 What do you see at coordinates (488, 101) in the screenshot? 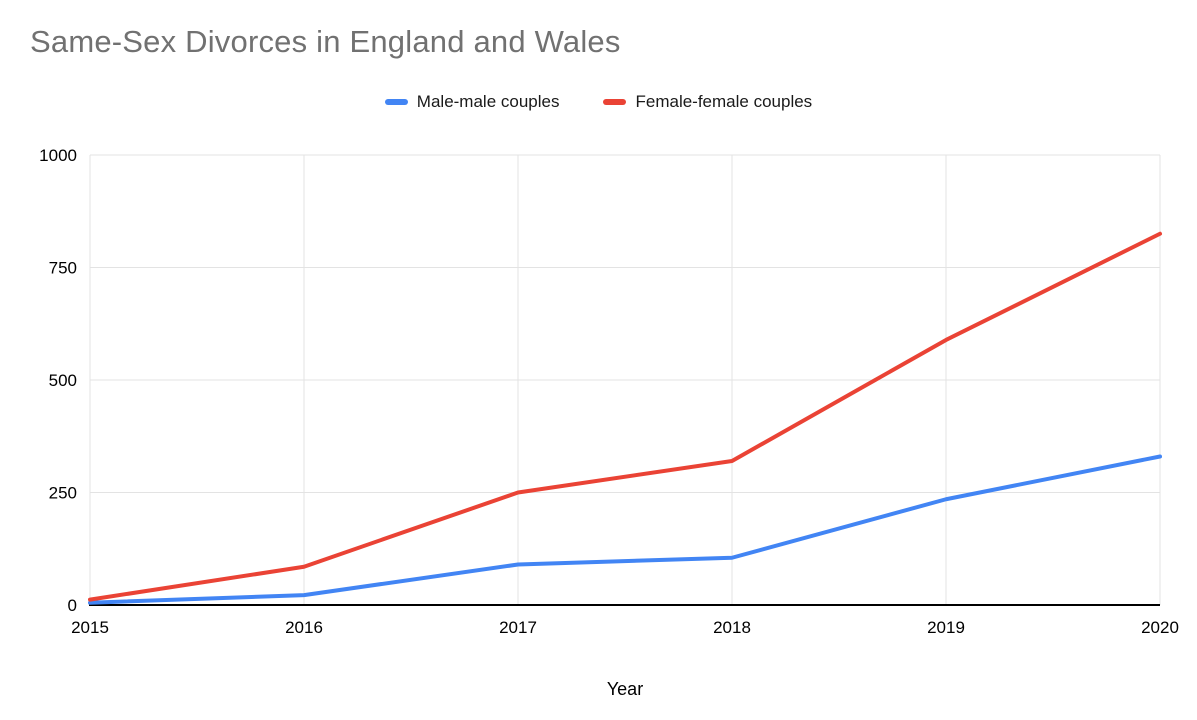
I see `legend-label: Male-male couples` at bounding box center [488, 101].